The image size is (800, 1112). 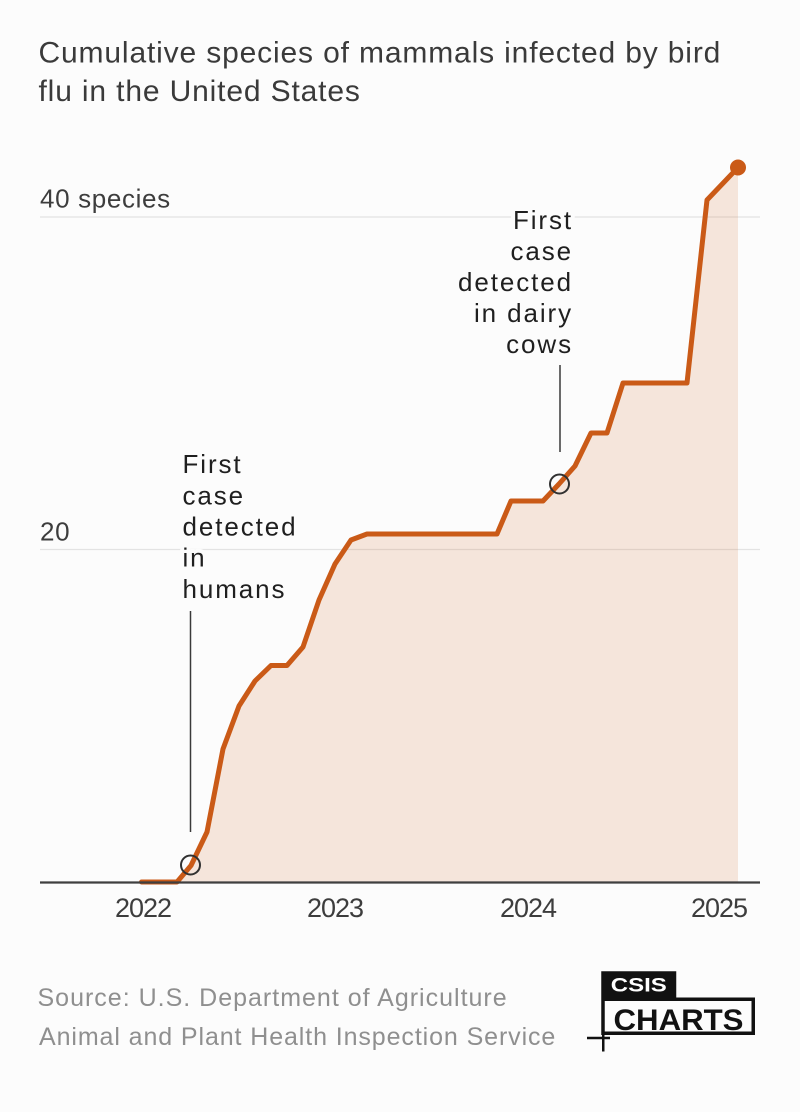 What do you see at coordinates (639, 985) in the screenshot?
I see `svg-text: CSIS` at bounding box center [639, 985].